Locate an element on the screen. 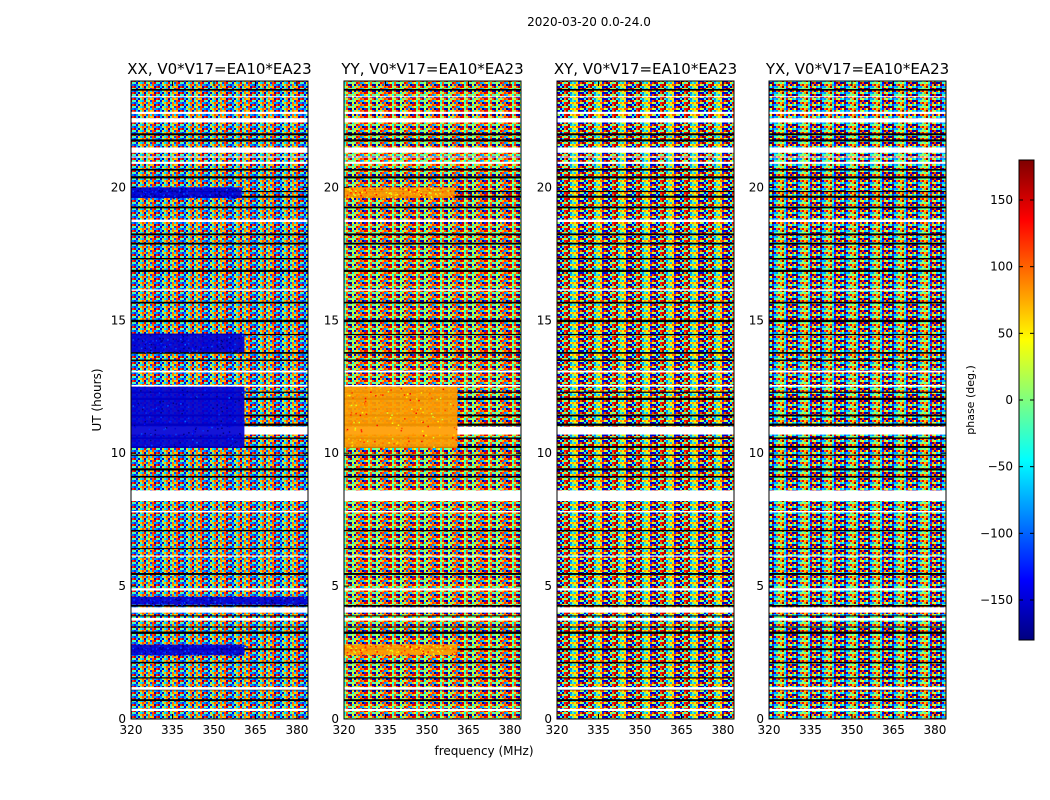 The width and height of the screenshot is (1050, 800). waterfall-image is located at coordinates (432, 400).